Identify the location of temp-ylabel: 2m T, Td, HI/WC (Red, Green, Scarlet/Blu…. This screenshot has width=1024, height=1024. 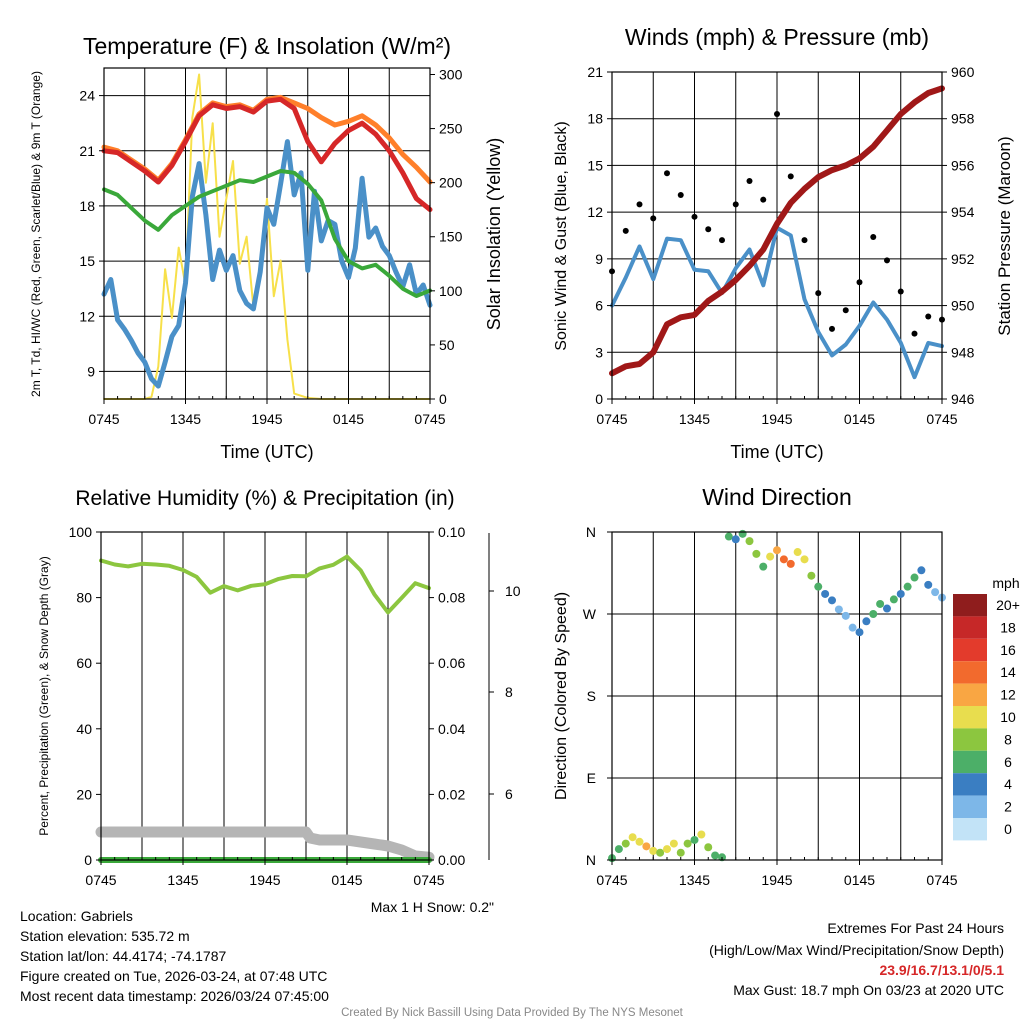
(36, 234).